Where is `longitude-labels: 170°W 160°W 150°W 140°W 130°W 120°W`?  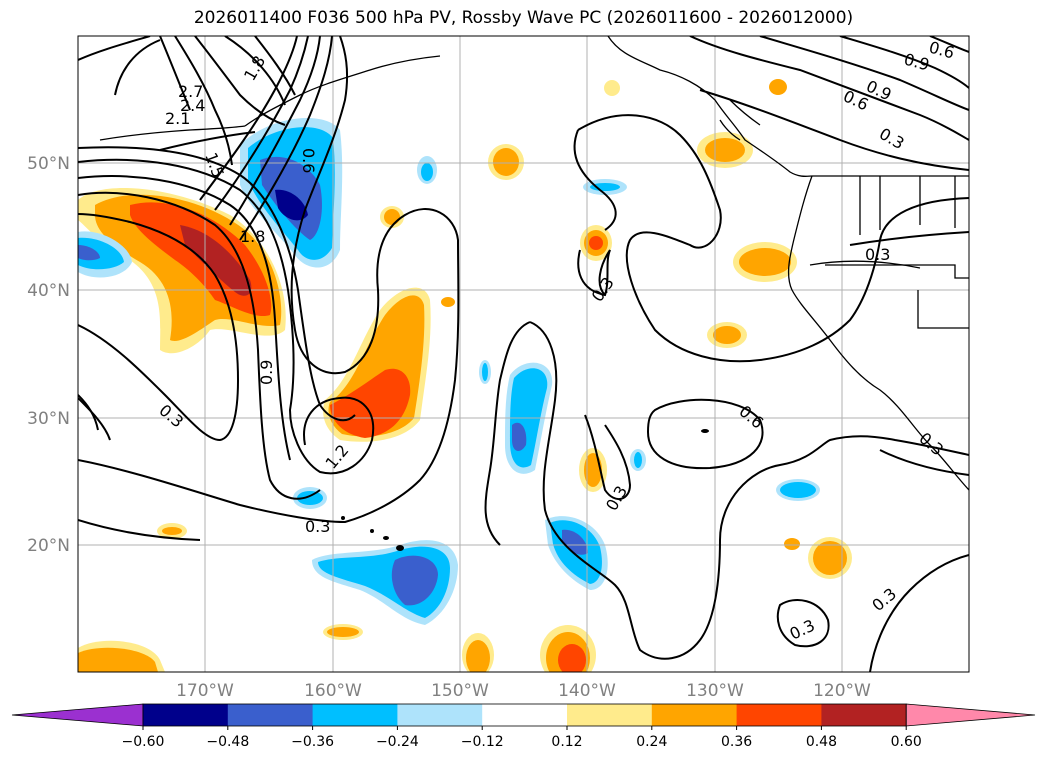 longitude-labels: 170°W 160°W 150°W 140°W 130°W 120°W is located at coordinates (523, 691).